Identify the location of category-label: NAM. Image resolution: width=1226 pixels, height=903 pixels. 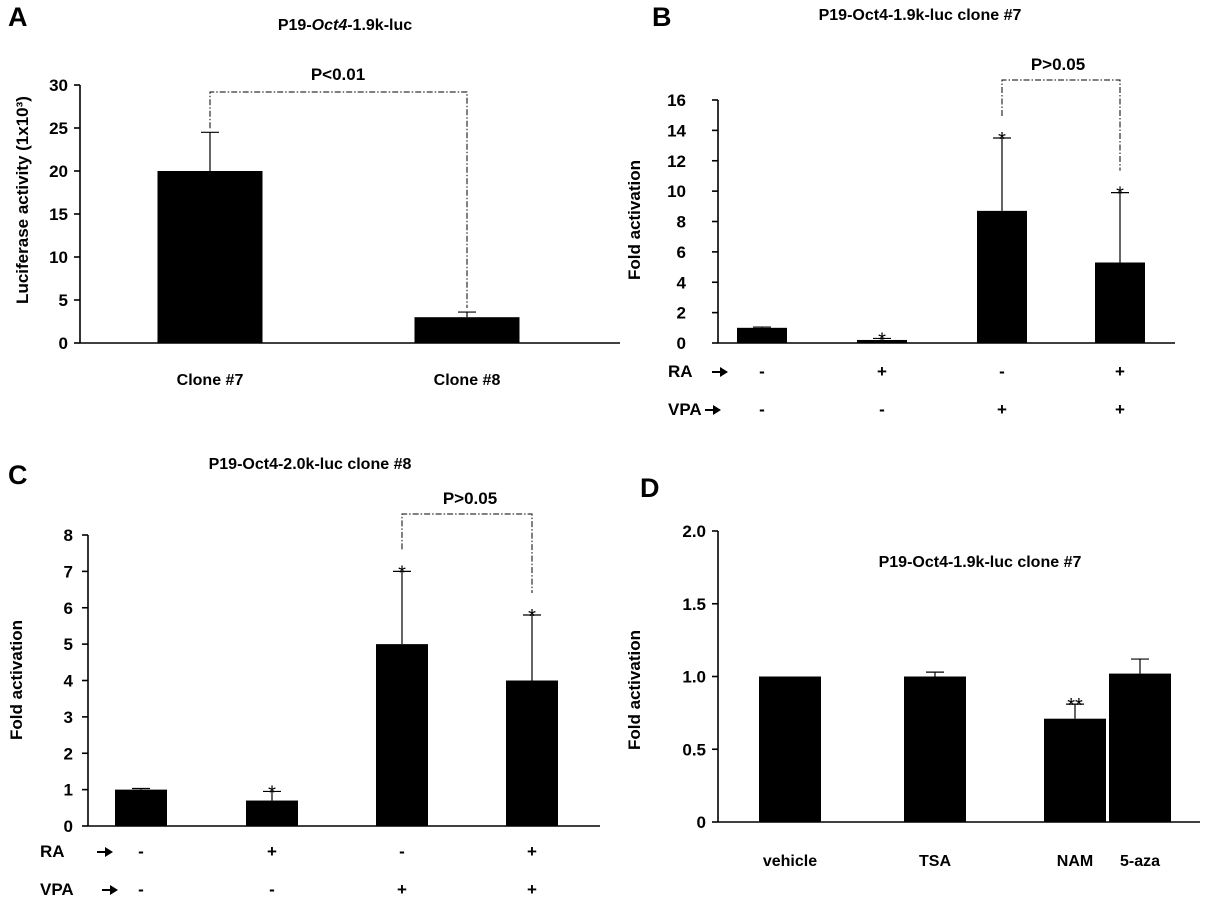
(1075, 861).